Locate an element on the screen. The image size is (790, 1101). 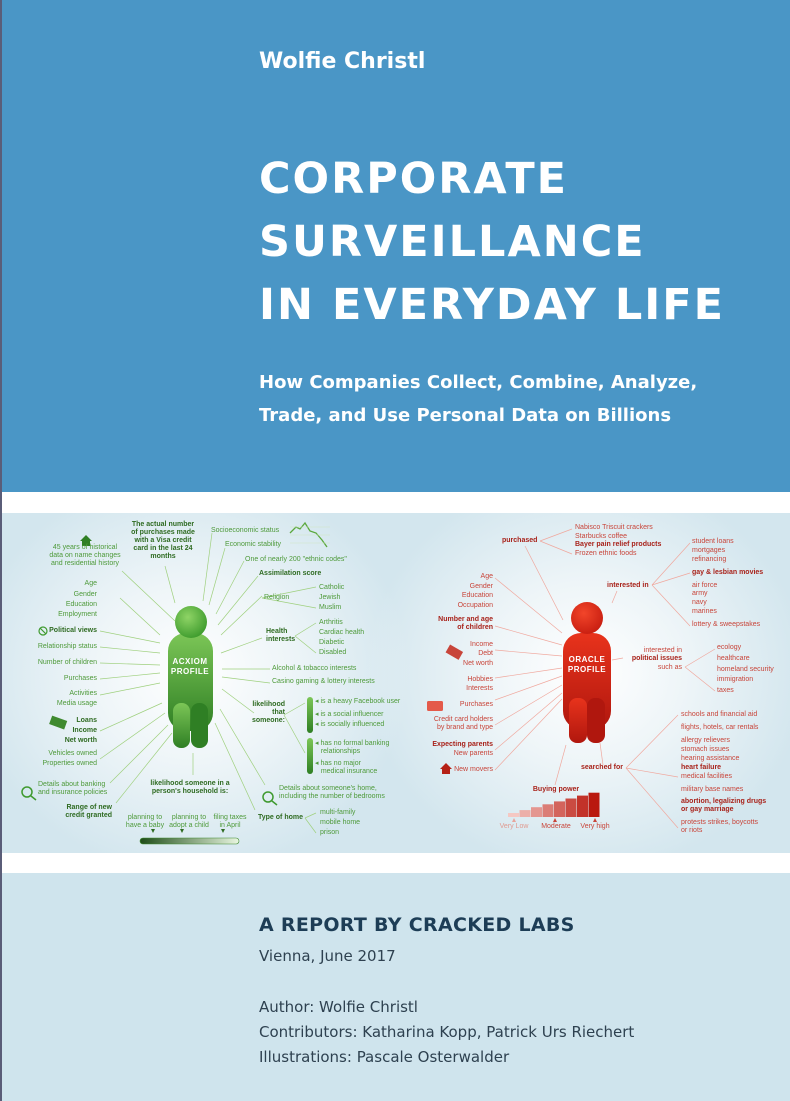
author-credit: Author: Wolfie Christl is located at coordinates (338, 1007).